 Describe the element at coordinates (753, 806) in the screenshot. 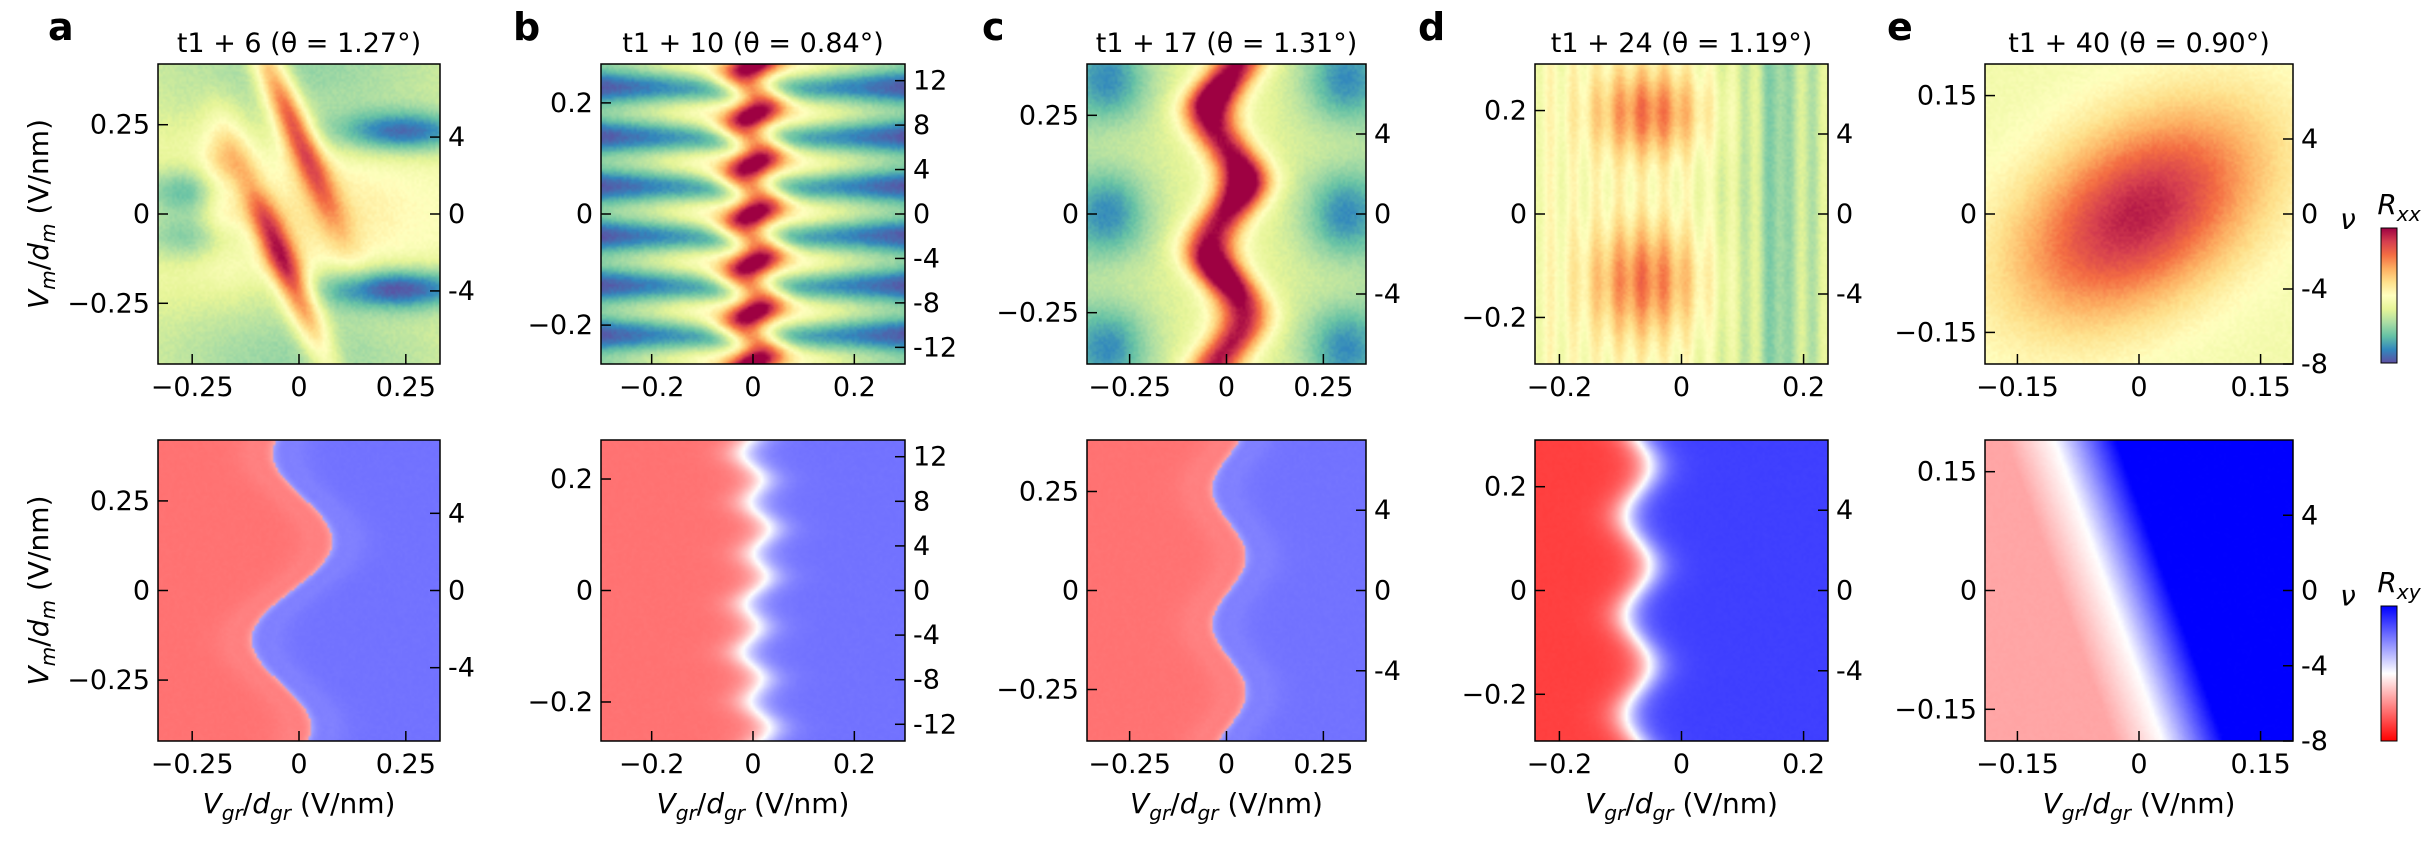

I see `x-axis-label: Vgr​/dgr​ (V/nm)` at that location.